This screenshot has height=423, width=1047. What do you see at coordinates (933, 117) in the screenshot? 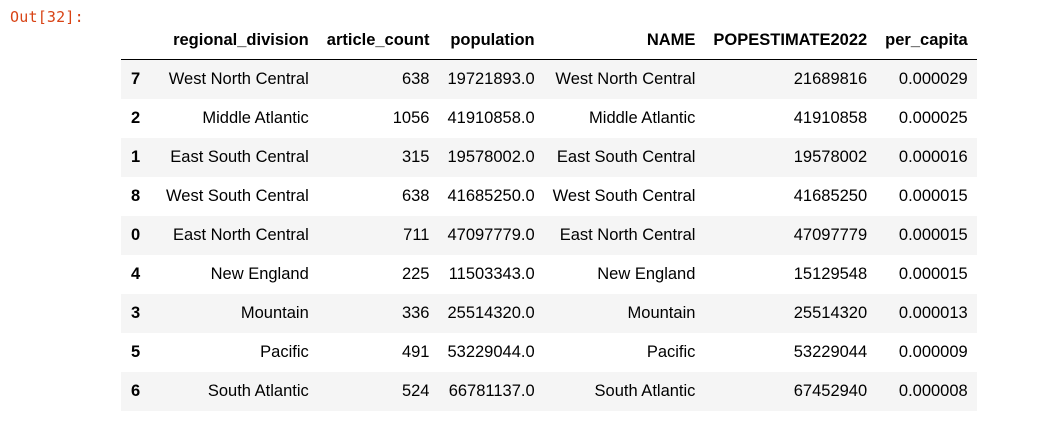
I see `per-capita-cell: 0.000025` at bounding box center [933, 117].